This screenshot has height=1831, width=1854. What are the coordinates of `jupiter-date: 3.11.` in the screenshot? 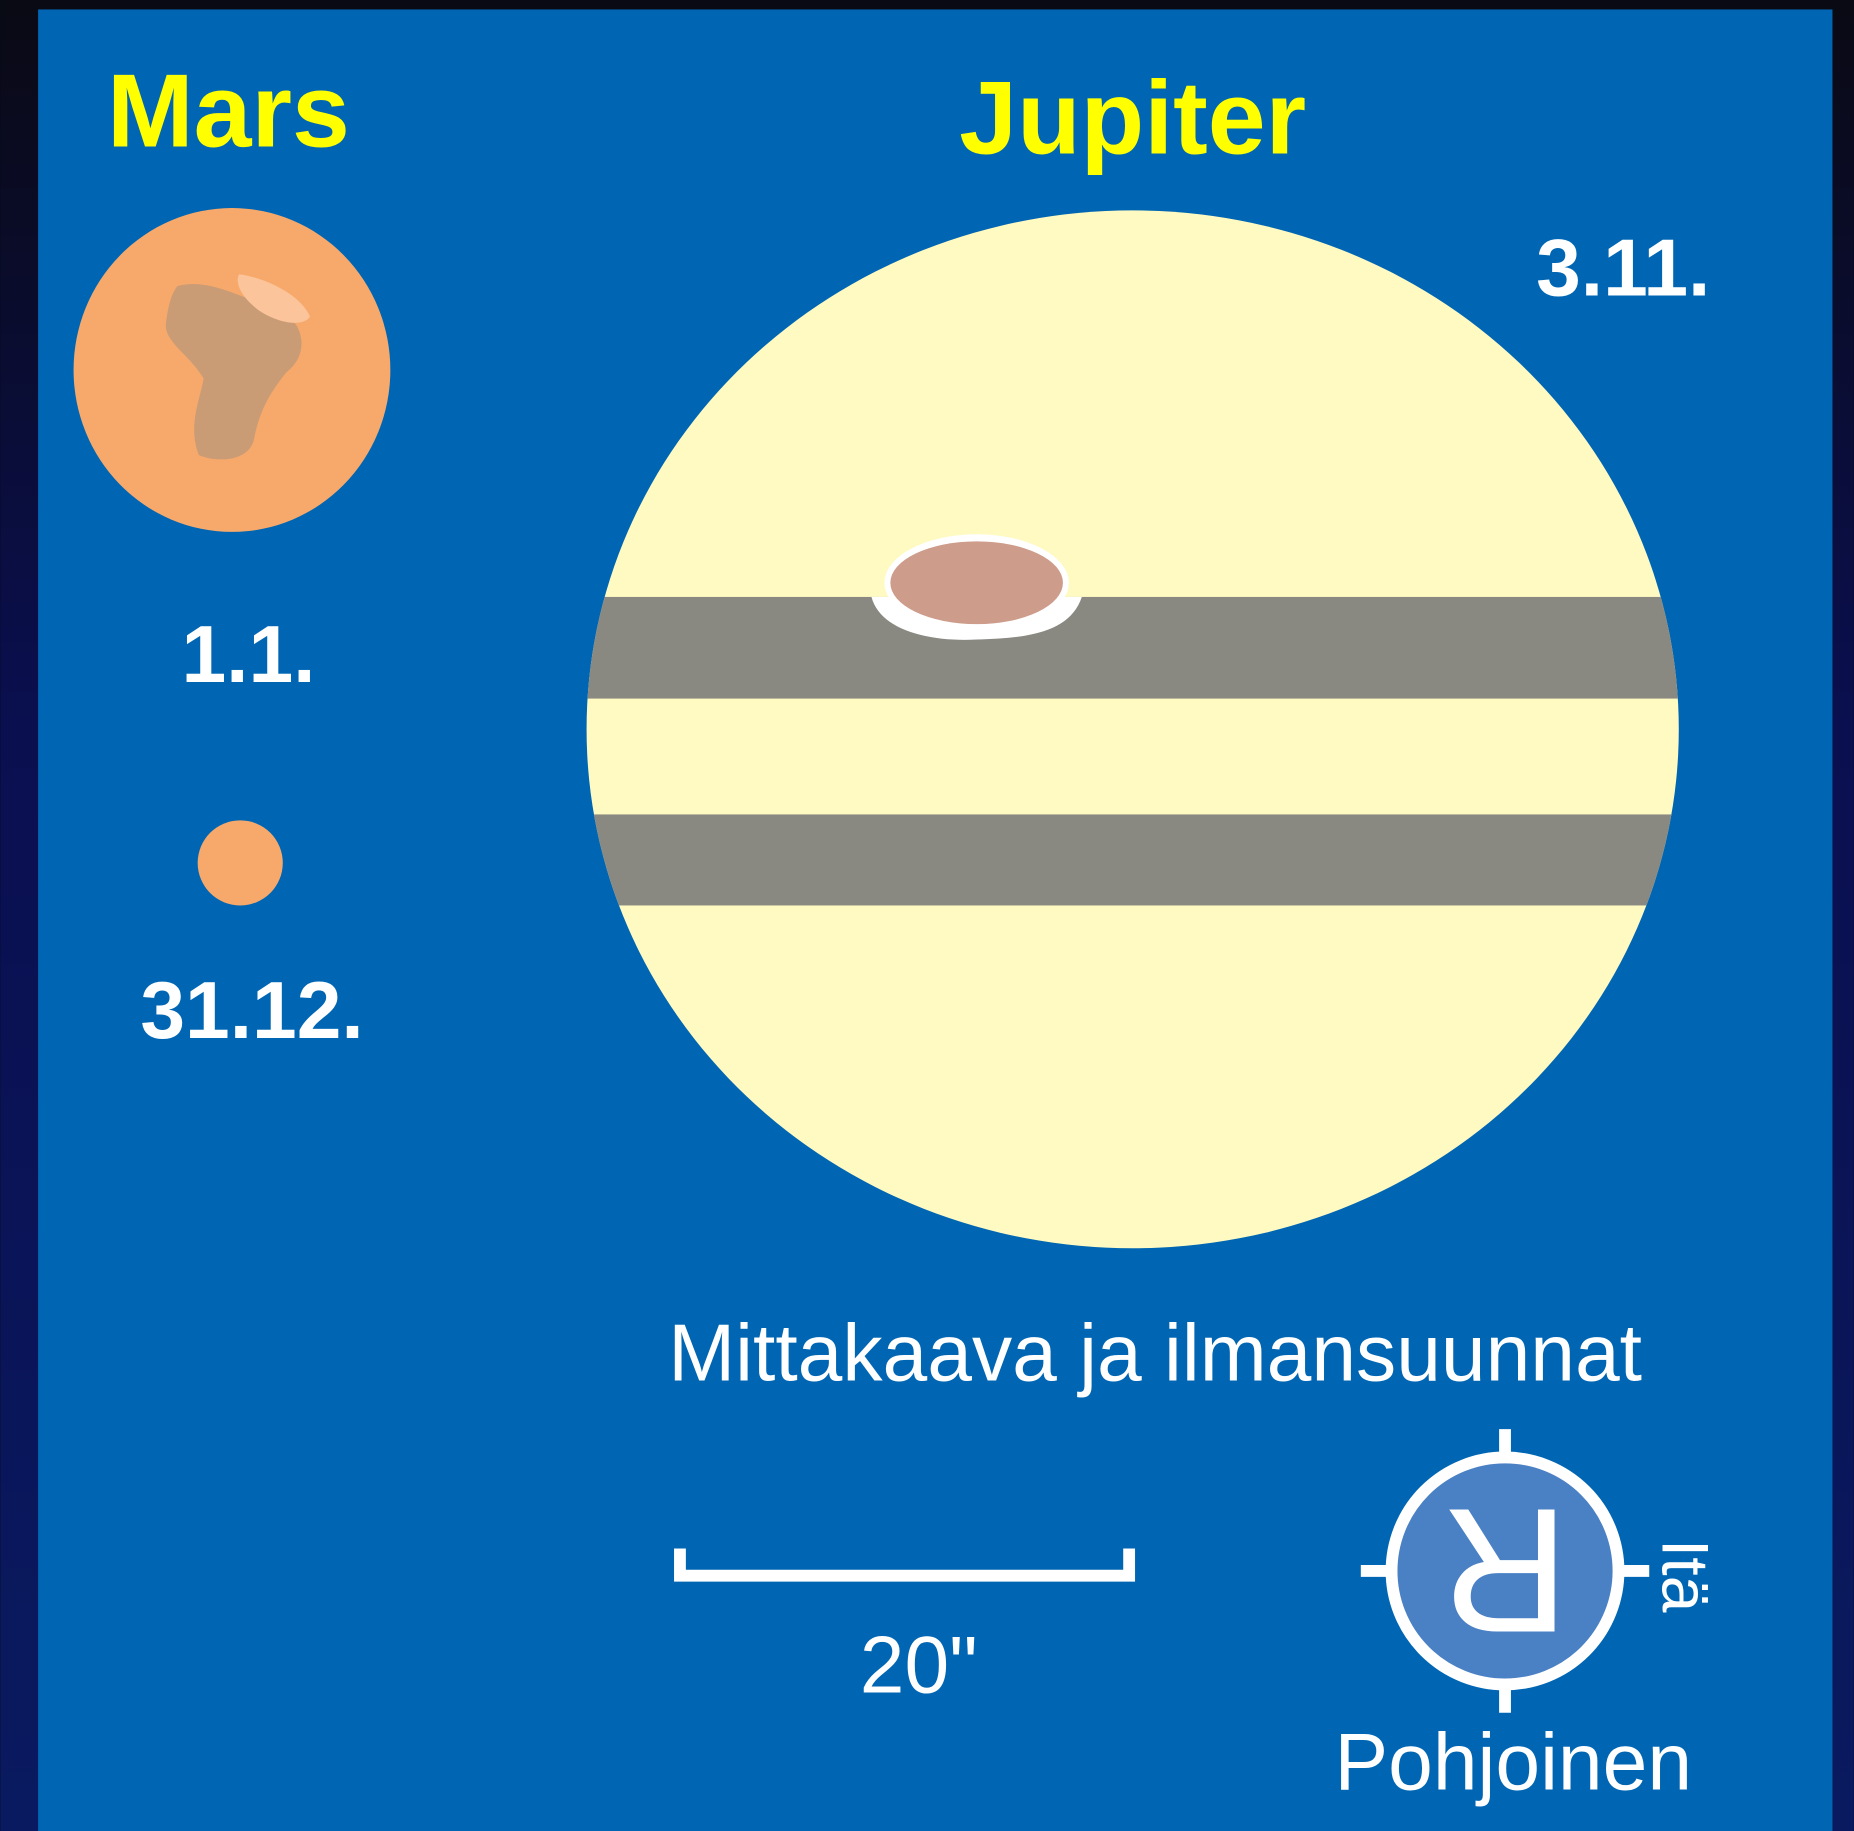 It's located at (1623, 269).